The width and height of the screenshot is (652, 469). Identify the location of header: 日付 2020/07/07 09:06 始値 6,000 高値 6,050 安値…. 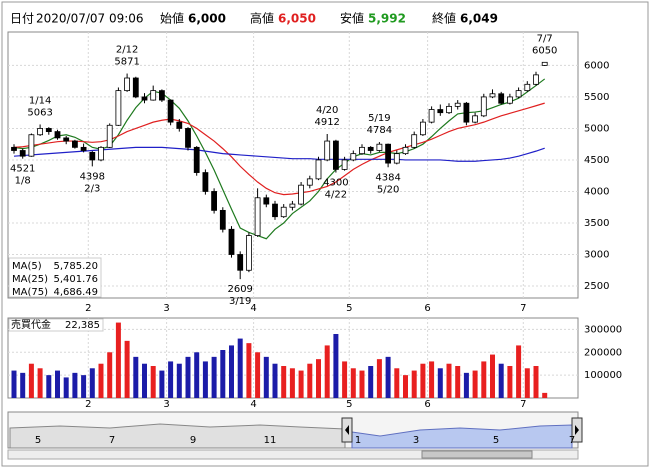
(254, 18).